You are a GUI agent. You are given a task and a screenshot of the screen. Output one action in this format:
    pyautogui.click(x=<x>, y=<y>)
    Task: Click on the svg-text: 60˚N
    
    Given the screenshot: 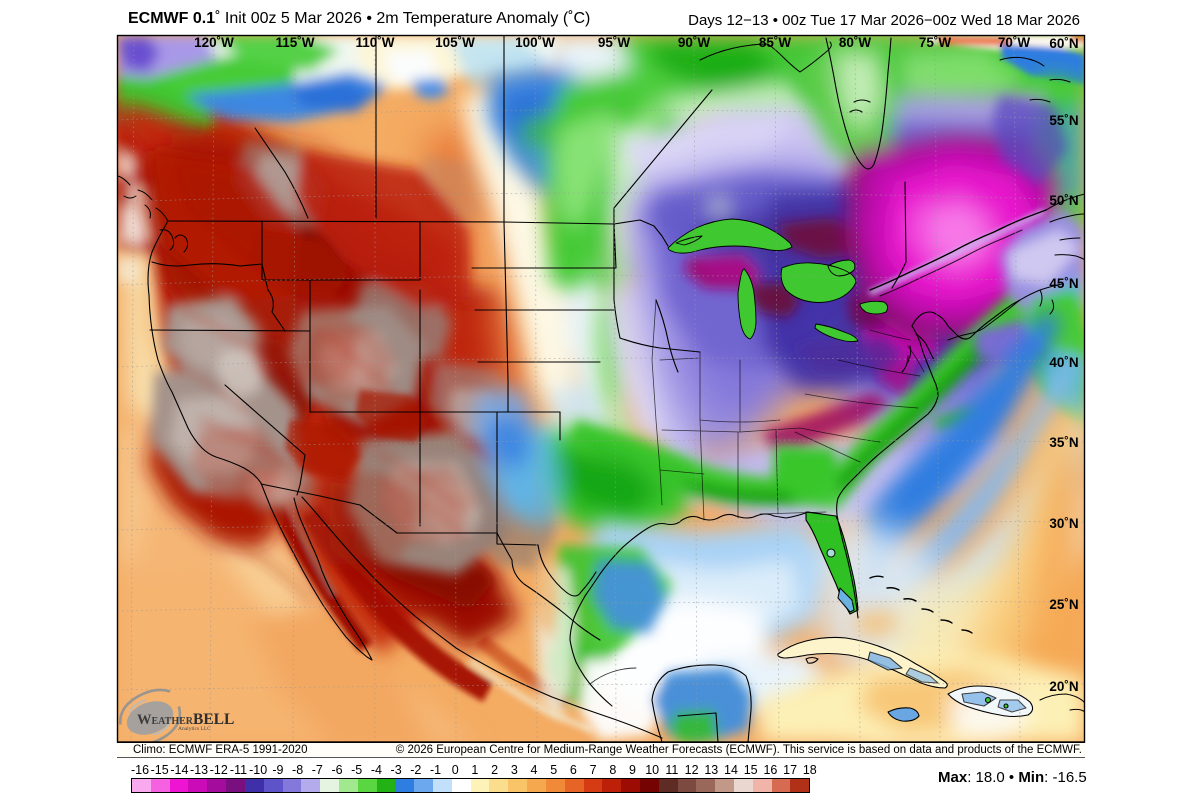 What is the action you would take?
    pyautogui.click(x=1063, y=43)
    